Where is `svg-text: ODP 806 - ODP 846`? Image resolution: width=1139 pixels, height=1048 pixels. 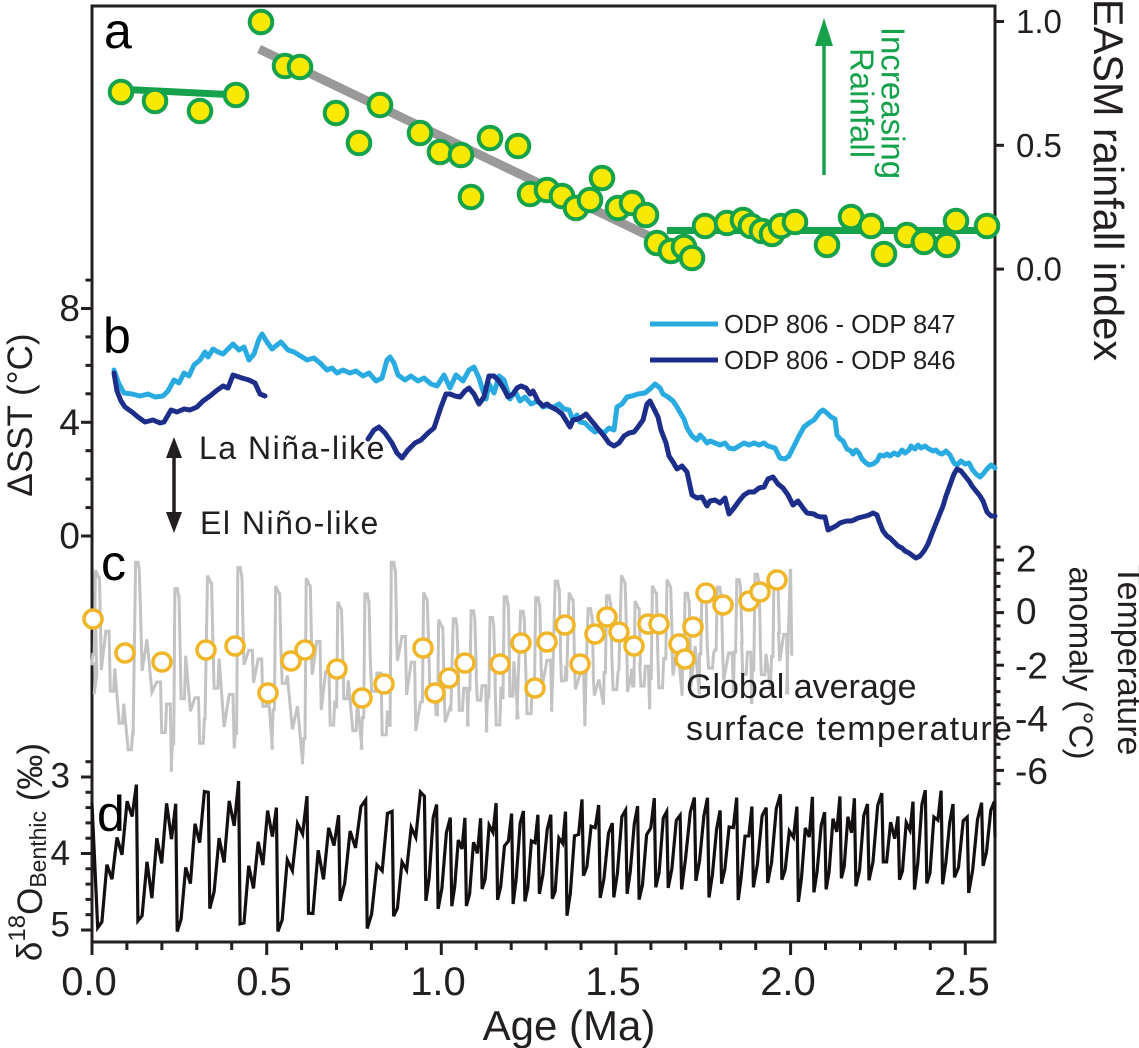
svg-text: ODP 806 - ODP 846 is located at coordinates (840, 361).